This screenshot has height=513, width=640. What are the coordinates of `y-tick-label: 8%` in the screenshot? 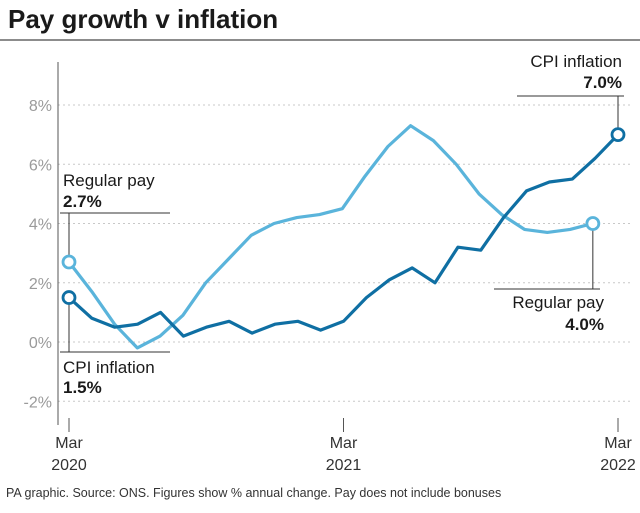 It's located at (40, 106).